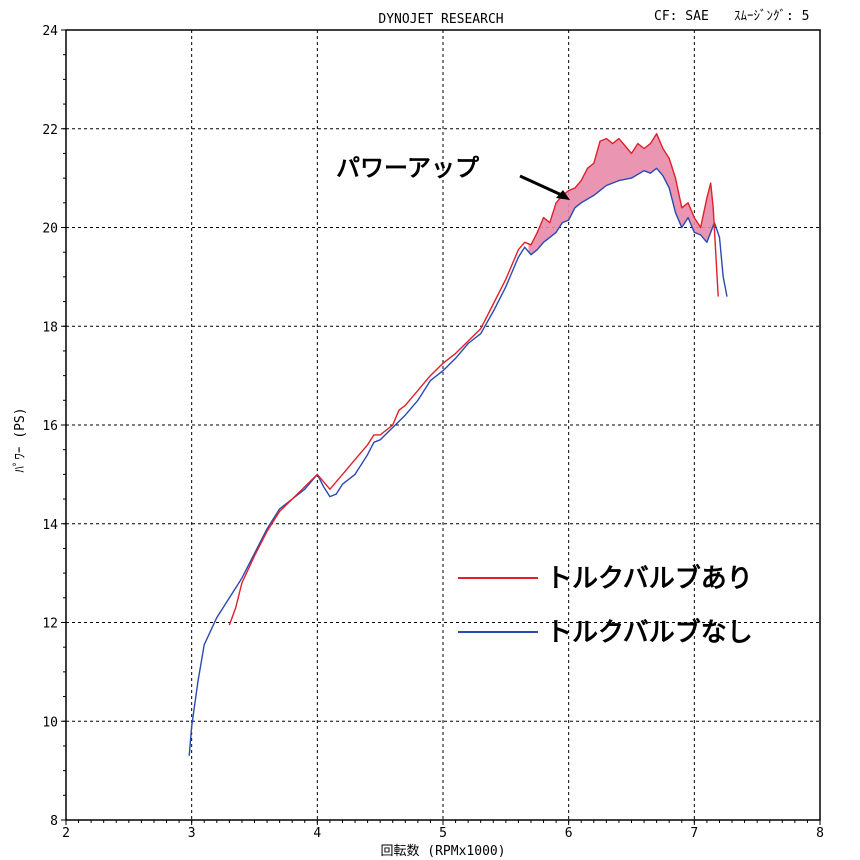 The image size is (860, 860). Describe the element at coordinates (771, 16) in the screenshot. I see `smoothing-label: ｽﾑｰｼﾞﾝｸﾞ: 5` at that location.